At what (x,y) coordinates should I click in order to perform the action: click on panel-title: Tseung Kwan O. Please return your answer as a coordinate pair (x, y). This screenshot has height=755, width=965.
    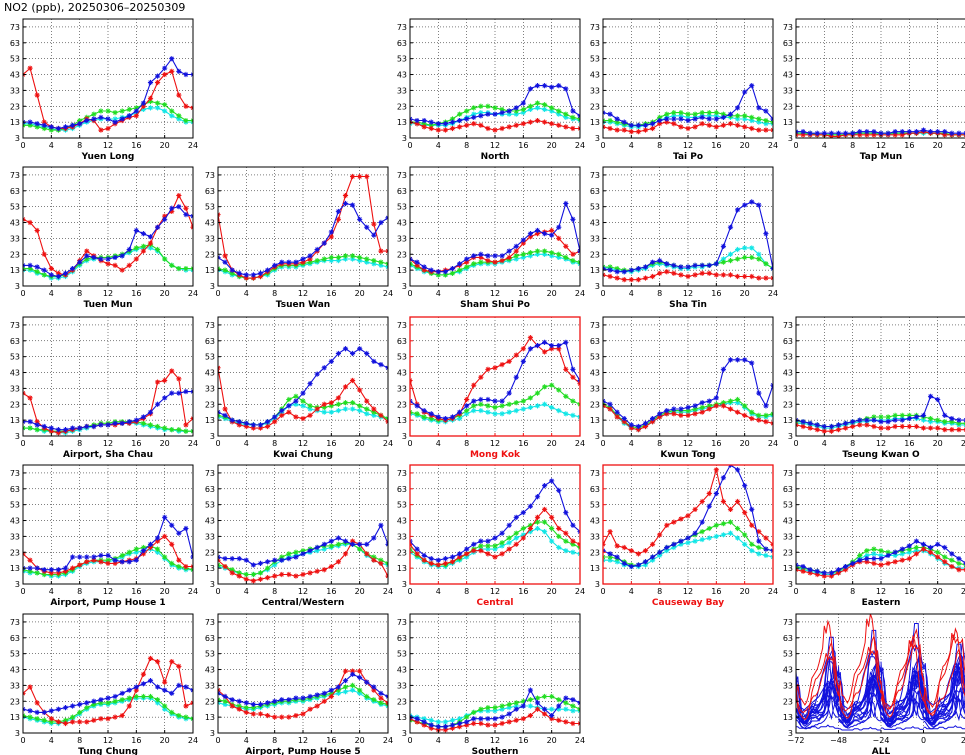
    Looking at the image, I should click on (881, 455).